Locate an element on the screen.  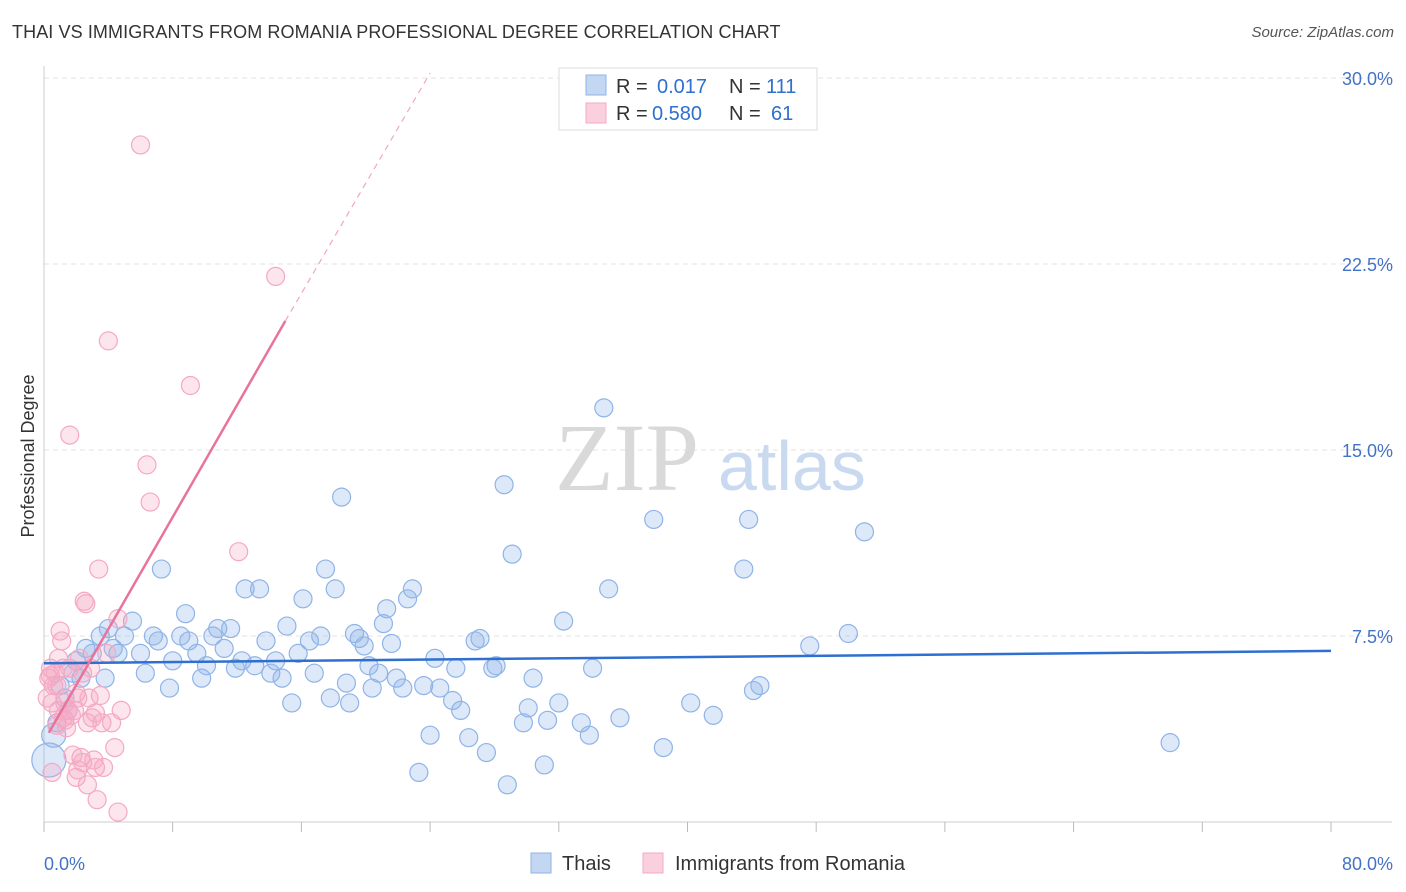
watermark: ZIP atlas is located at coordinates (710, 457).